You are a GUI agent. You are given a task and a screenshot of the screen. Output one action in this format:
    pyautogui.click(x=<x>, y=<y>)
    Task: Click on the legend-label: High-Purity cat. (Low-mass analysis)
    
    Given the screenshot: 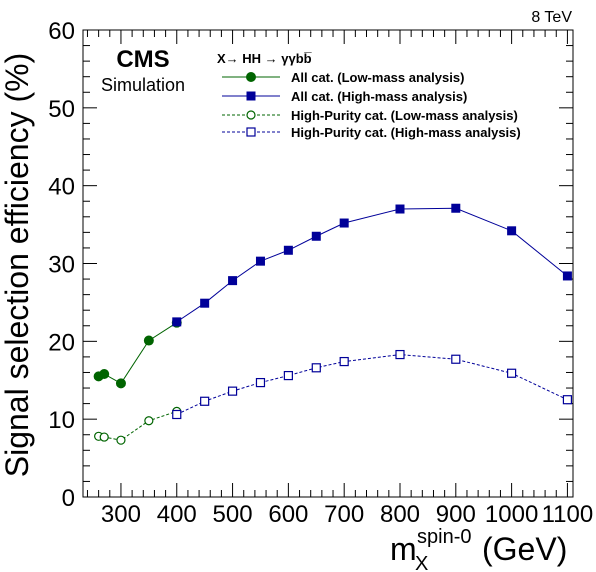 What is the action you would take?
    pyautogui.click(x=404, y=115)
    